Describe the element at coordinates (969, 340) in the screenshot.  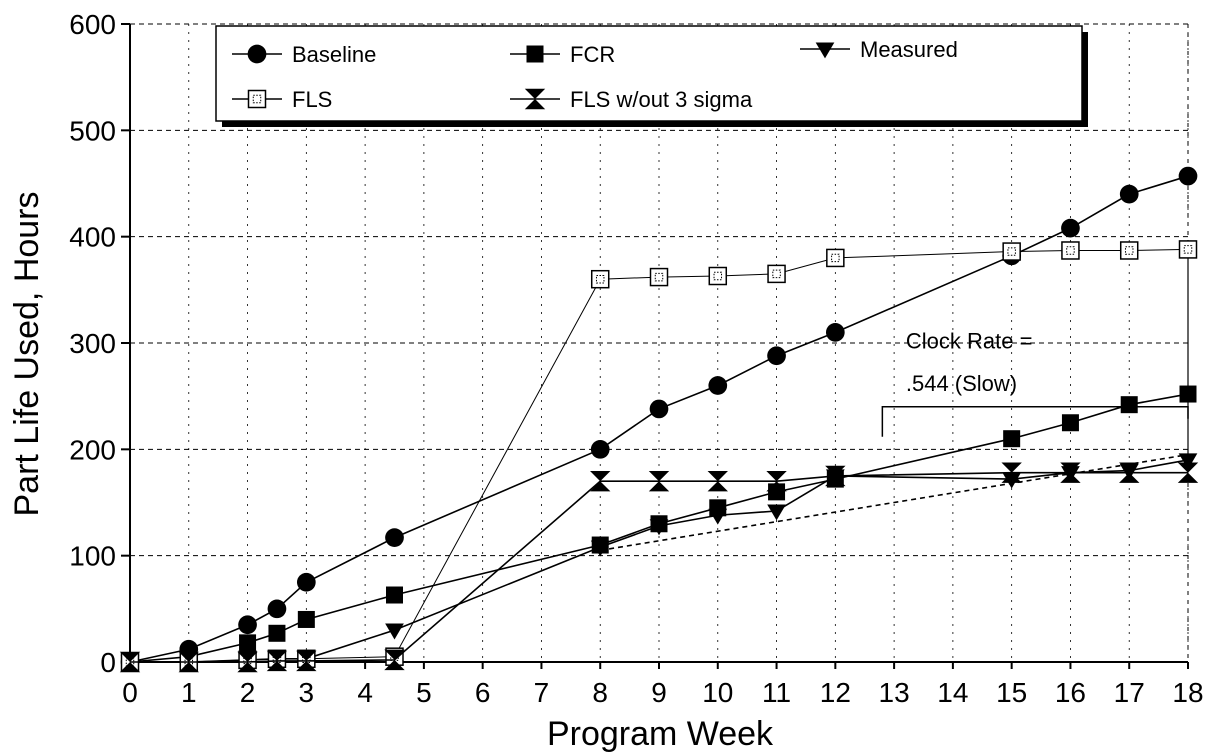
I see `annotation-text-1: Clock Rate =` at that location.